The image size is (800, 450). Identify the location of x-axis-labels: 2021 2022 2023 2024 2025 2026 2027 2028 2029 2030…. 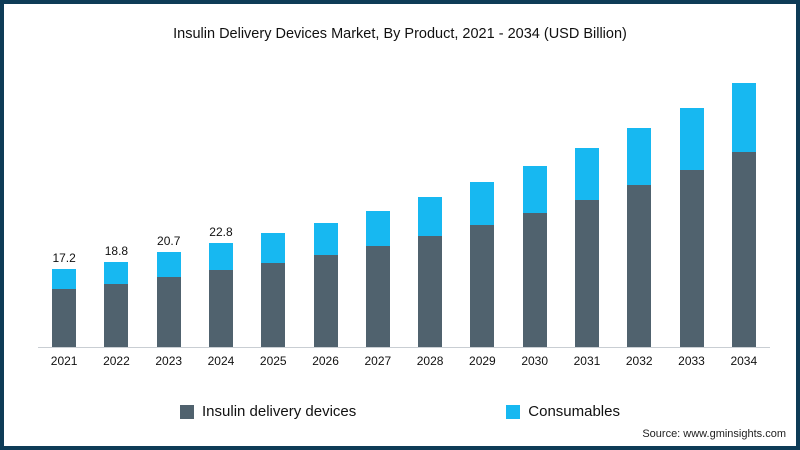
(404, 358).